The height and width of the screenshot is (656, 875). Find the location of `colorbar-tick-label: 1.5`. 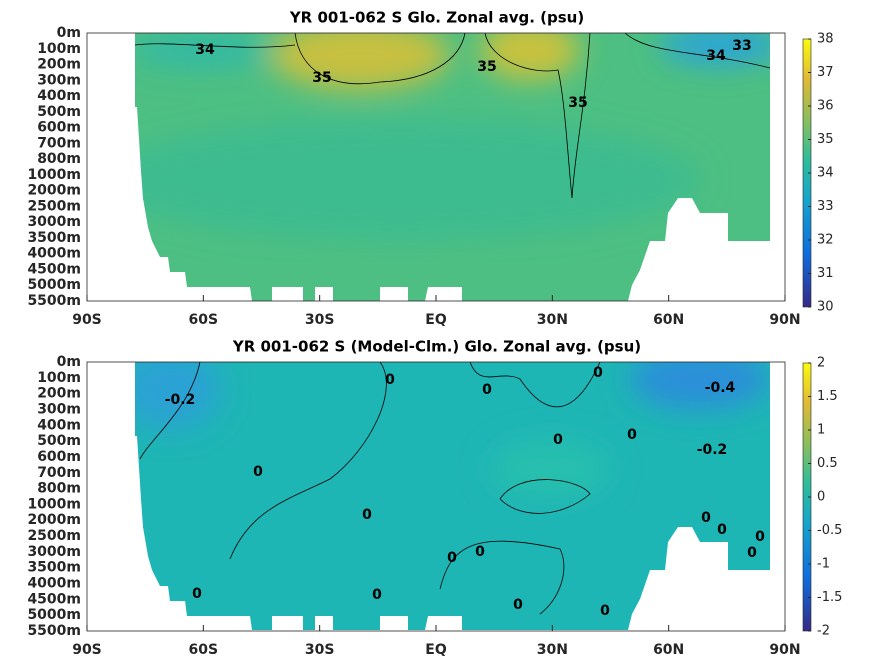

colorbar-tick-label: 1.5 is located at coordinates (827, 396).